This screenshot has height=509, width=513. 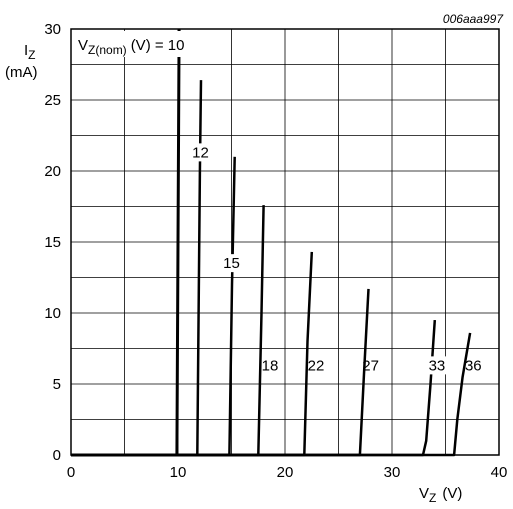 I want to click on y-tick-label: 5, so click(x=57, y=384).